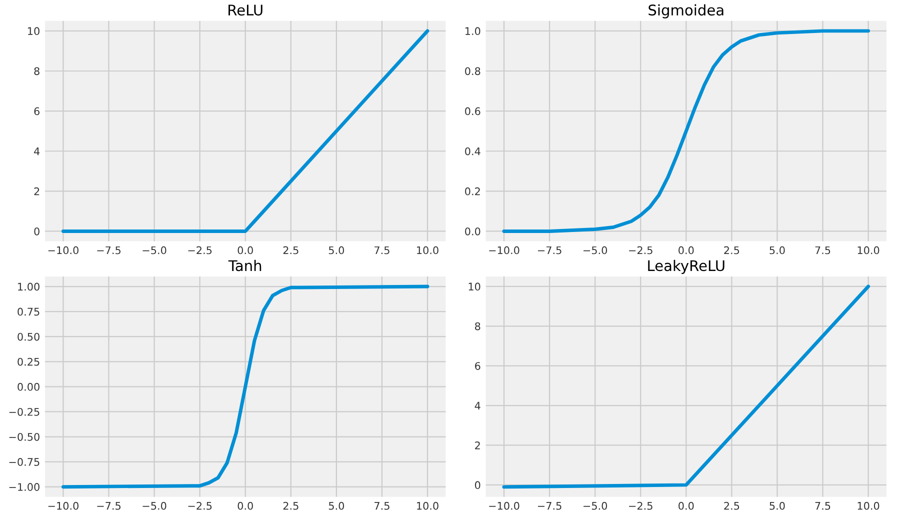 The image size is (900, 523). Describe the element at coordinates (245, 10) in the screenshot. I see `chart-title: ReLU` at that location.